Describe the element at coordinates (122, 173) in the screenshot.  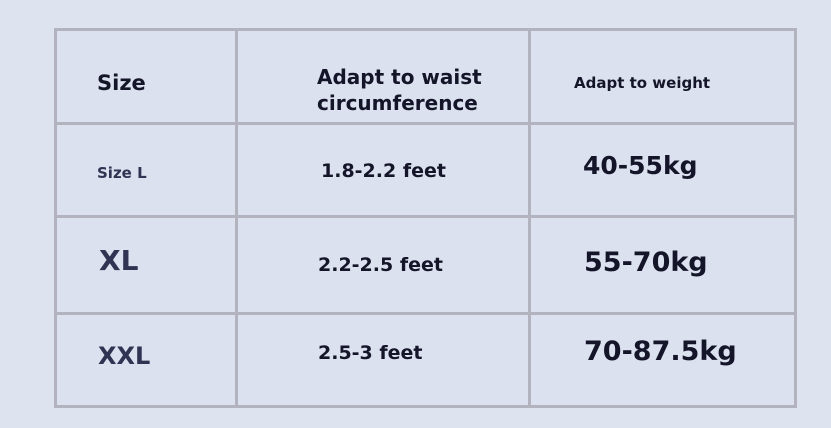
I see `row-size: Size L` at that location.